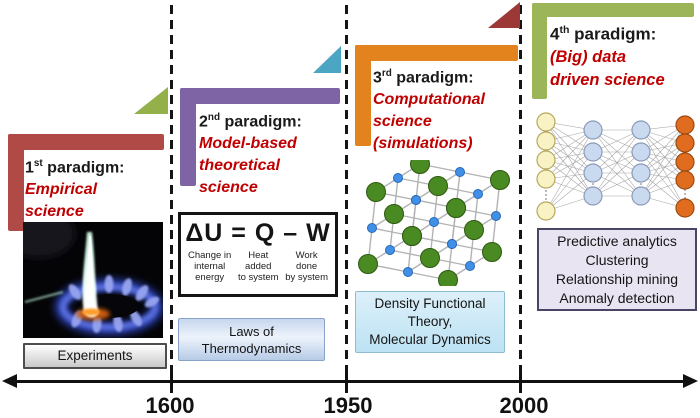  What do you see at coordinates (188, 137) in the screenshot?
I see `purple-bracket-vertical` at bounding box center [188, 137].